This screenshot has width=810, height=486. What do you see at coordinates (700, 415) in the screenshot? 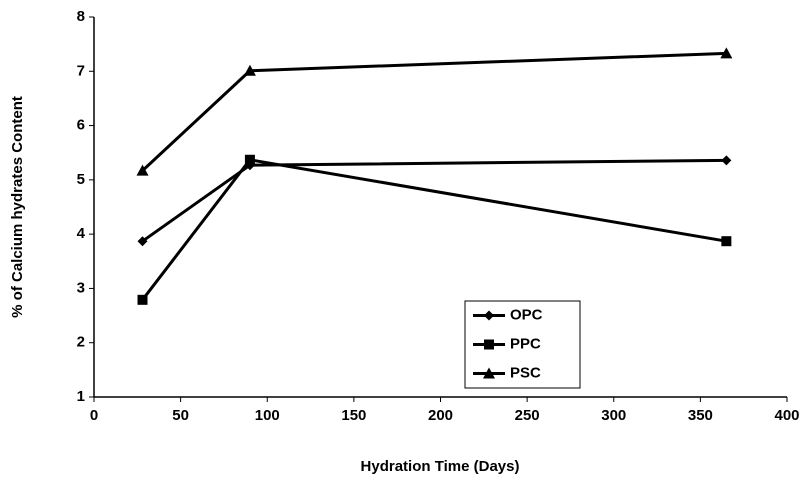
I see `x-tick-label: 350` at bounding box center [700, 415].